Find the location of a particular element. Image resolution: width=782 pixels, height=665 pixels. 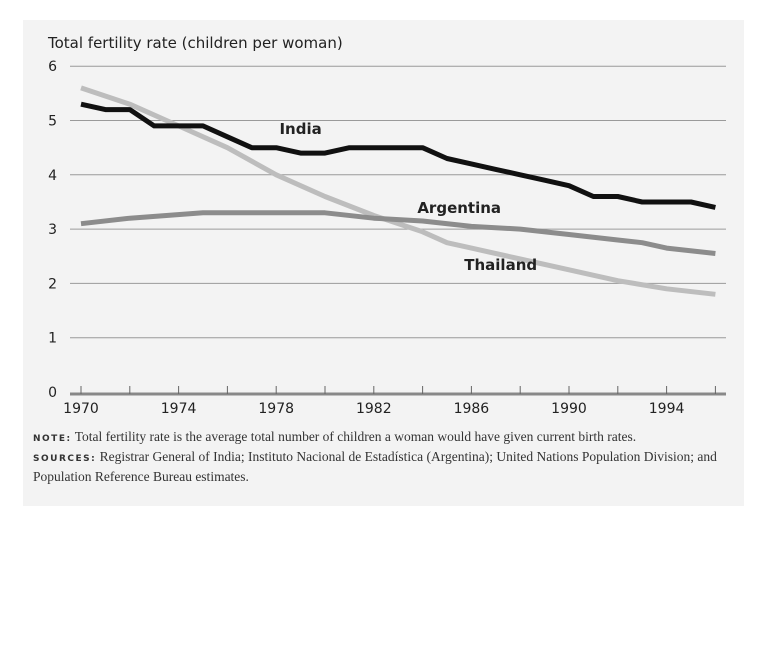

series-label-argentina: Argentina is located at coordinates (459, 208).